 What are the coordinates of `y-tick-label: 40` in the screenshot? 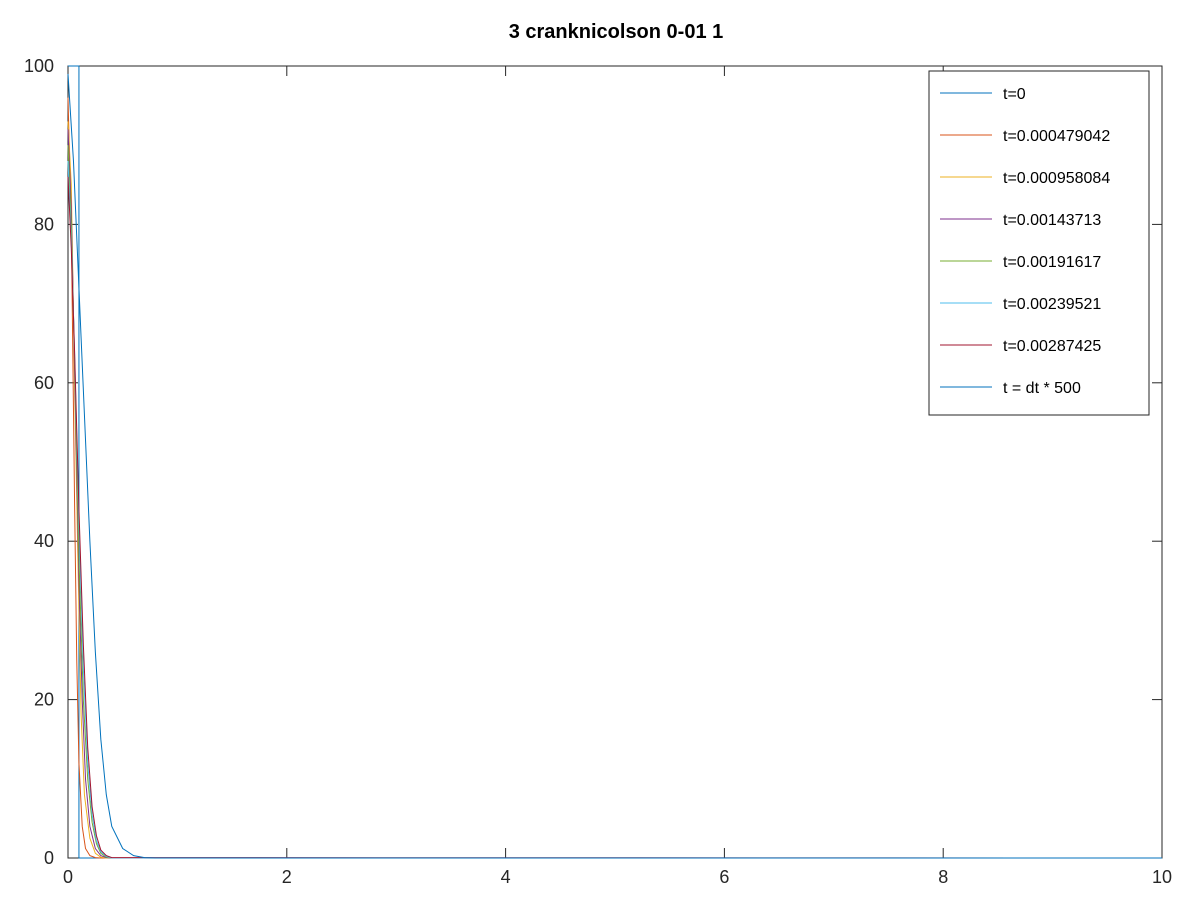 It's located at (44, 541).